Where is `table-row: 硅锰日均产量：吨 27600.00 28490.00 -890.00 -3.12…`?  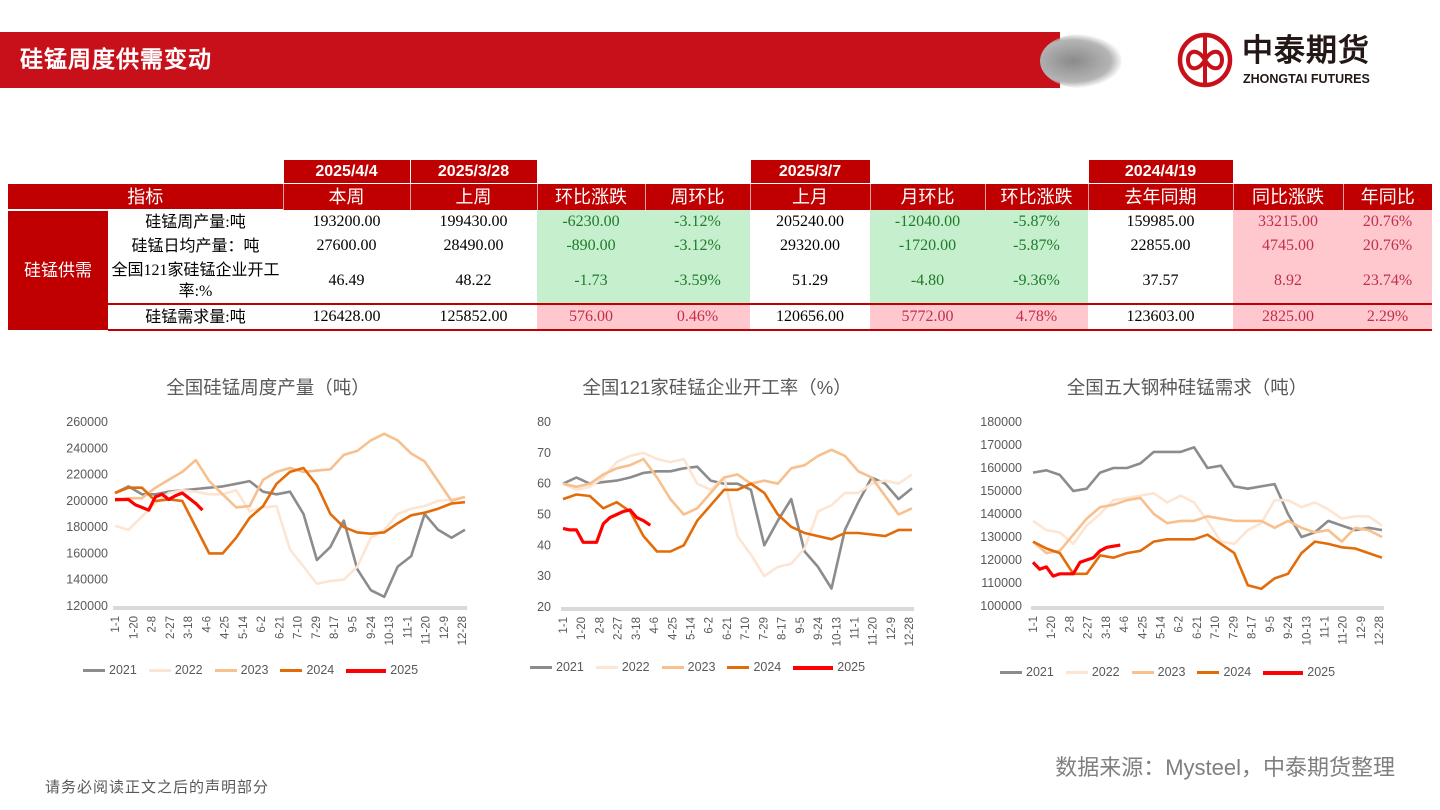 table-row: 硅锰日均产量：吨 27600.00 28490.00 -890.00 -3.12… is located at coordinates (720, 246).